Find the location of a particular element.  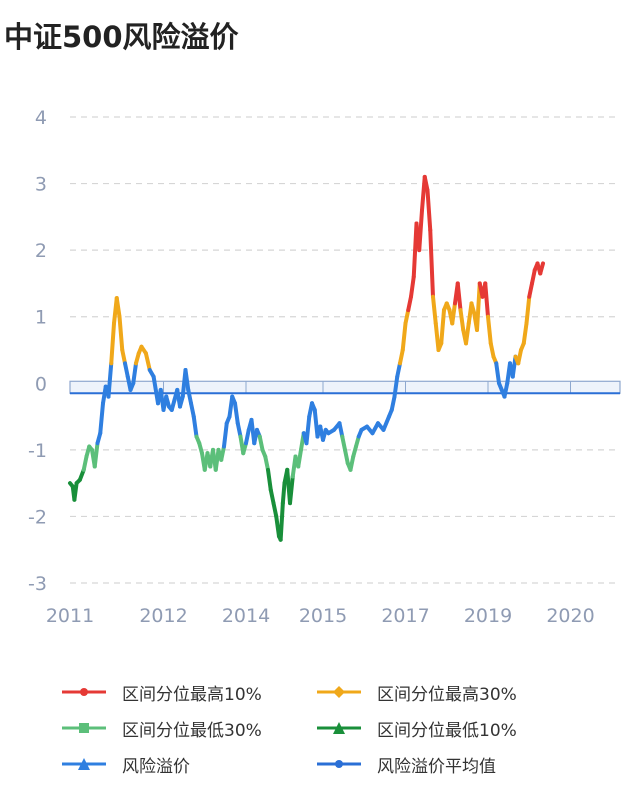

legend-label: 区间分位最高30% is located at coordinates (447, 694).